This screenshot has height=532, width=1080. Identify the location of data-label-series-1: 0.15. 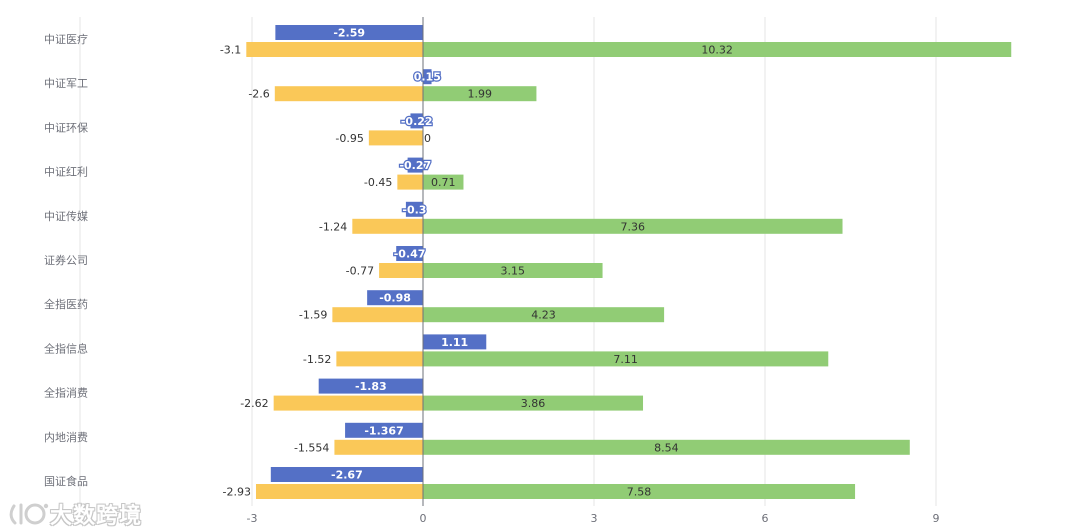
(427, 77).